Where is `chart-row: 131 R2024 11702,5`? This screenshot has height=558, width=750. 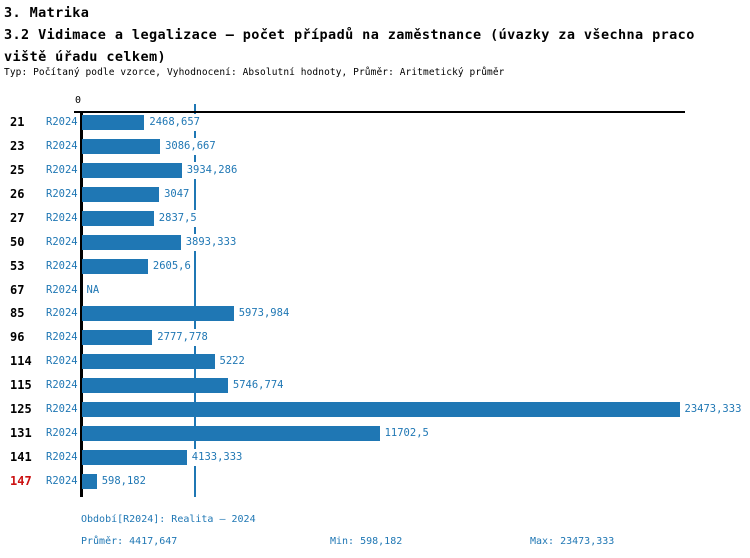
chart-row: 131 R2024 11702,5 is located at coordinates (375, 434).